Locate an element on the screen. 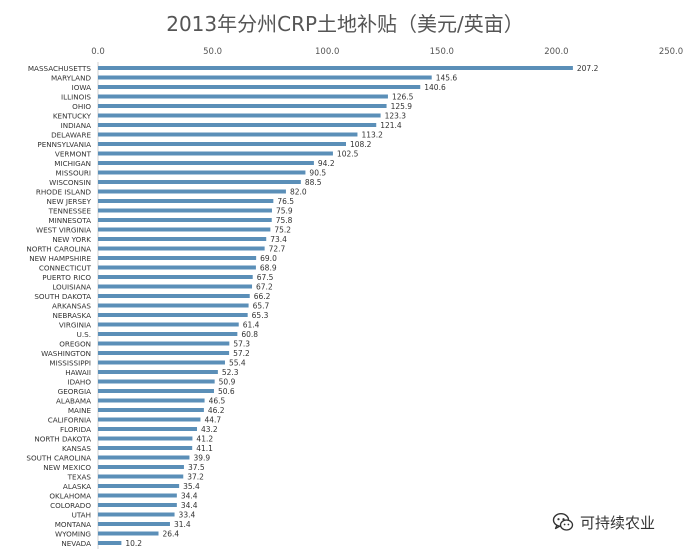  category-label: U.S. is located at coordinates (84, 334).